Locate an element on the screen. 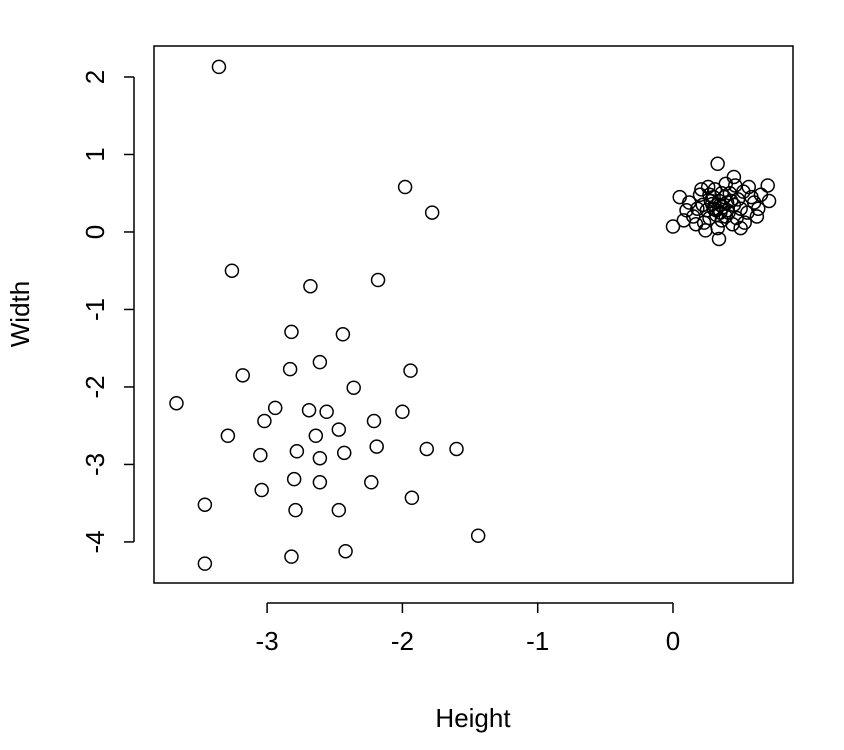  y-tick-label: -1 is located at coordinates (95, 309).